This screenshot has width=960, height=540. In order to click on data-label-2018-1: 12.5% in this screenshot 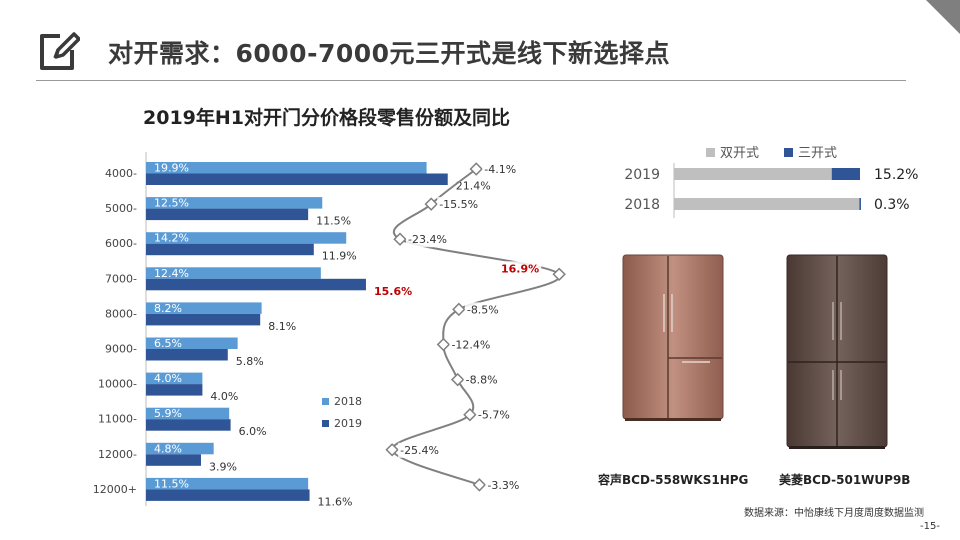, I will do `click(171, 203)`.